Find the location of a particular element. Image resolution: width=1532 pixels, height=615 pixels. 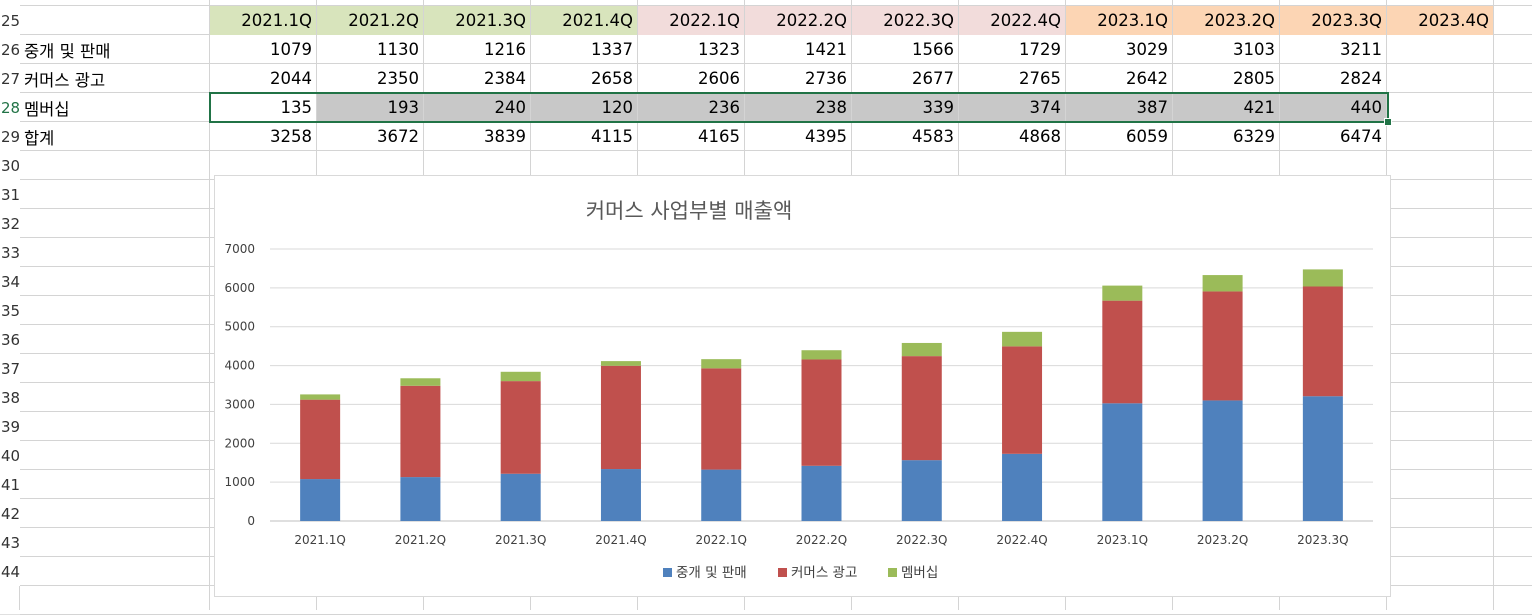

header-cell-2023.3Q: 2023.3Q is located at coordinates (1333, 20).